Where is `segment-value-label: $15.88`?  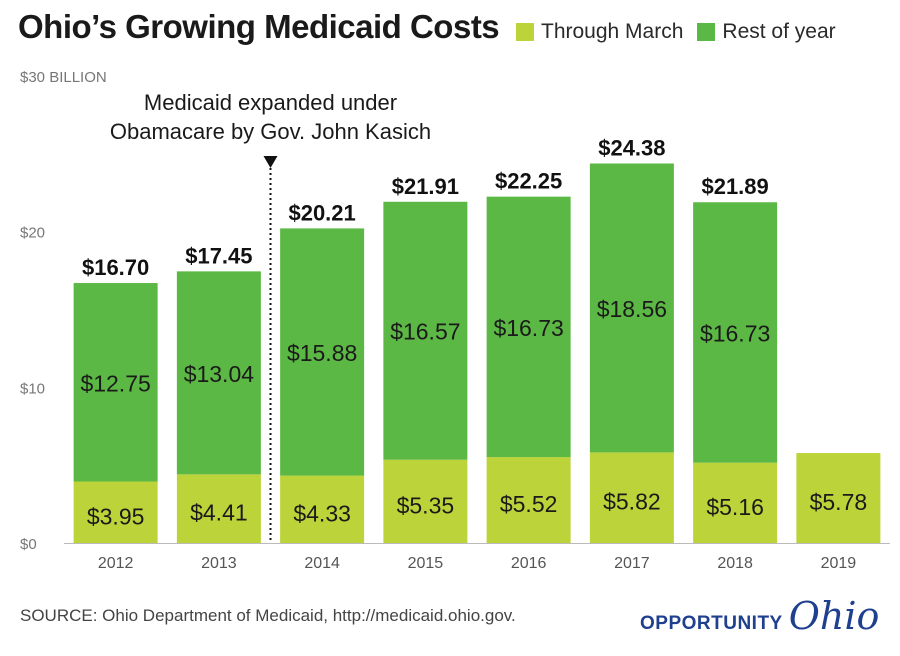
segment-value-label: $15.88 is located at coordinates (322, 353).